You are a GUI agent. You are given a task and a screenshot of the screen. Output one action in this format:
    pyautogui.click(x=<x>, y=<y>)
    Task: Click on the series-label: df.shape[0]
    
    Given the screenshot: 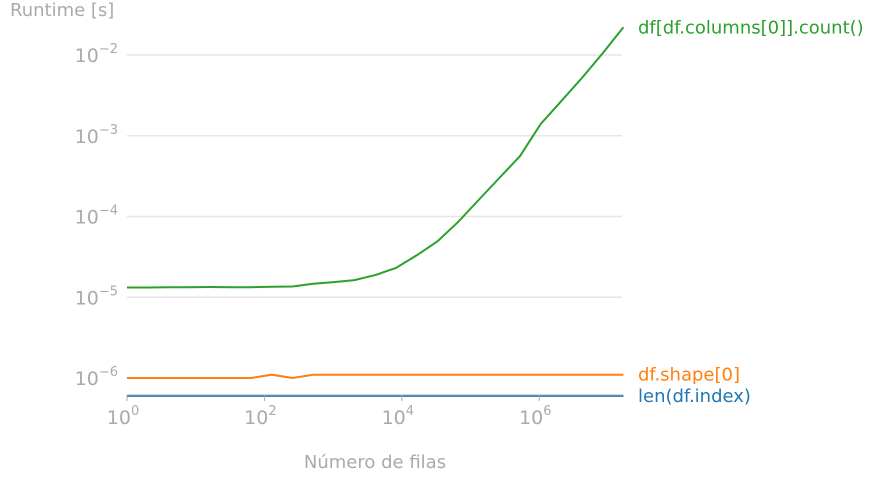 What is the action you would take?
    pyautogui.click(x=689, y=375)
    